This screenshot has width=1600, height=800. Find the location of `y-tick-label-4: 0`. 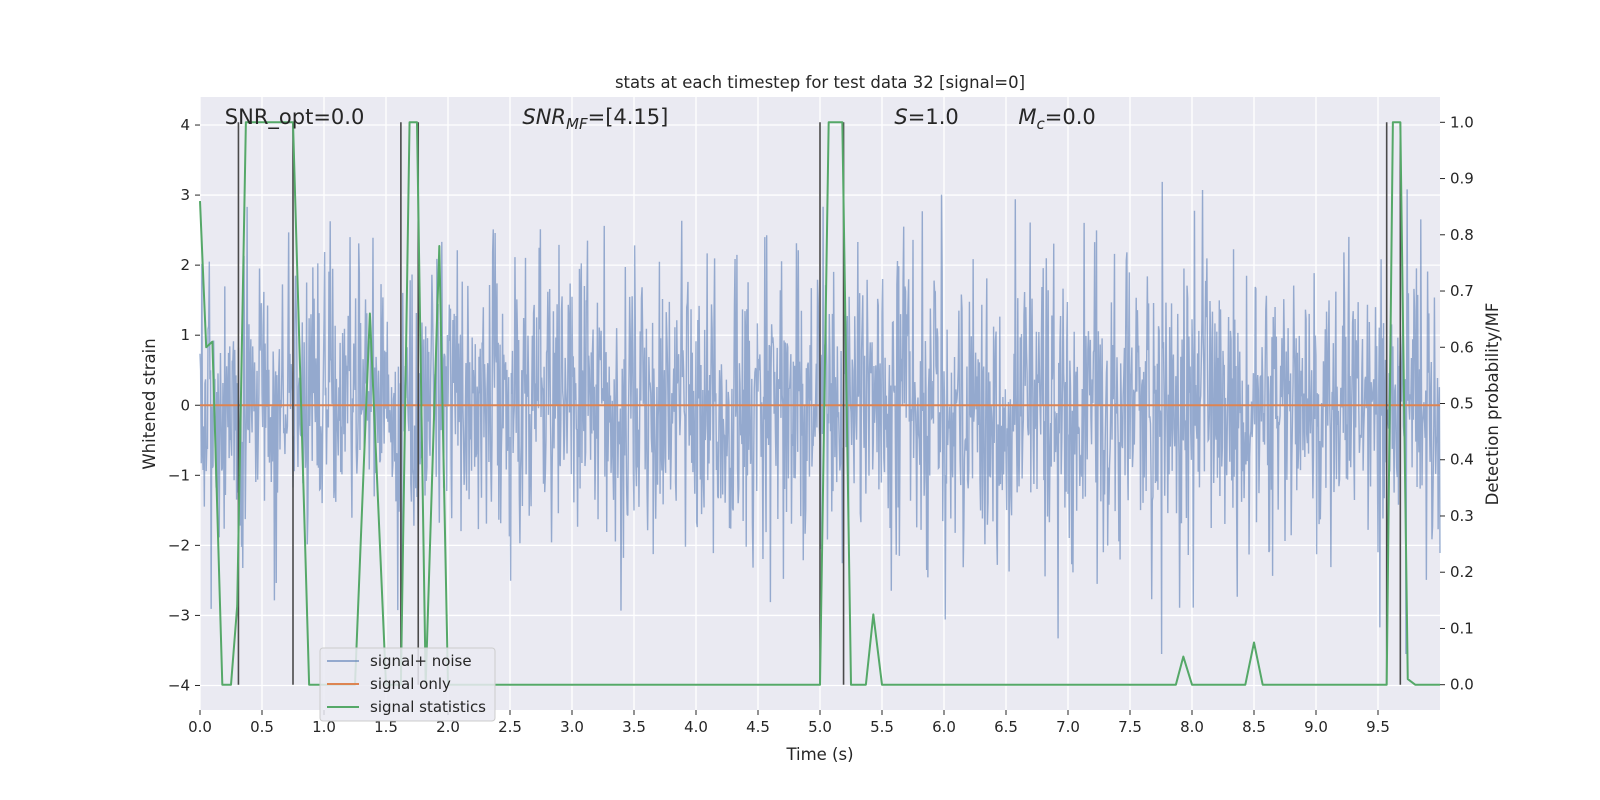

y-tick-label-4: 0 is located at coordinates (185, 405).